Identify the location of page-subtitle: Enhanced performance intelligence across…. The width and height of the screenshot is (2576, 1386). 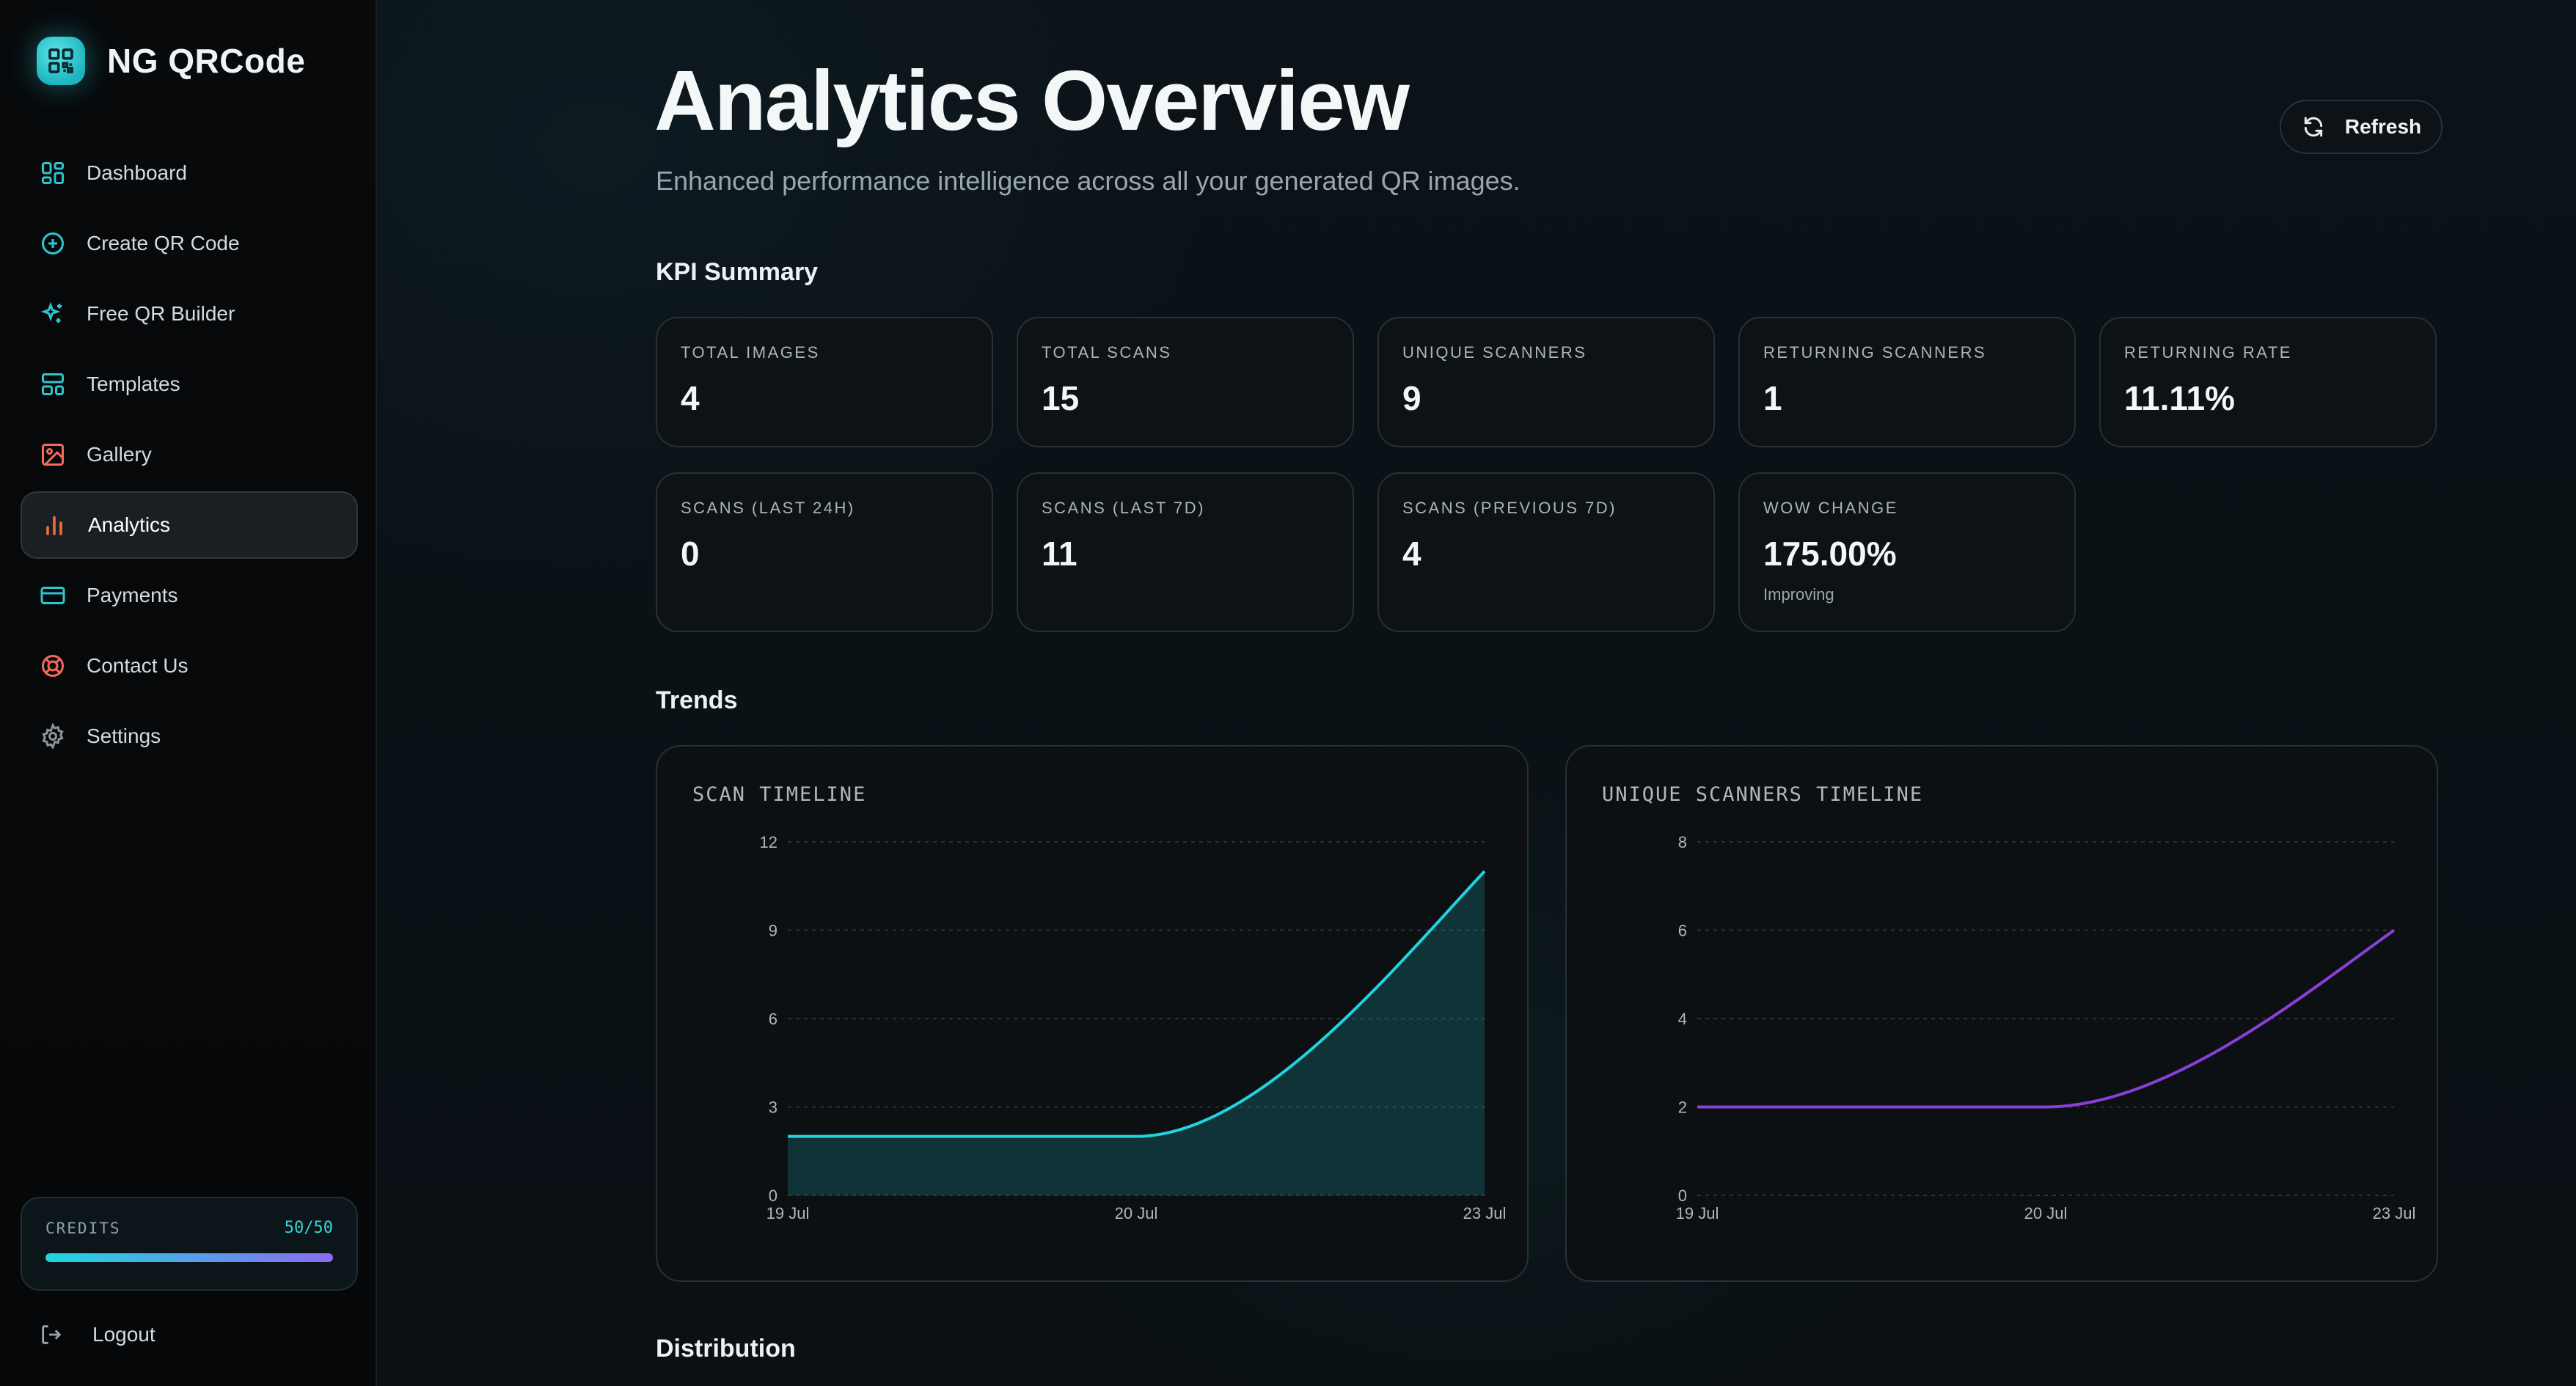
(1088, 181).